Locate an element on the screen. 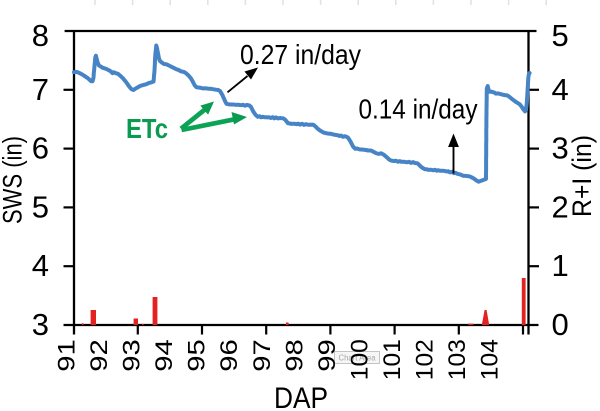 The height and width of the screenshot is (411, 600). svg-text: 95 is located at coordinates (197, 355).